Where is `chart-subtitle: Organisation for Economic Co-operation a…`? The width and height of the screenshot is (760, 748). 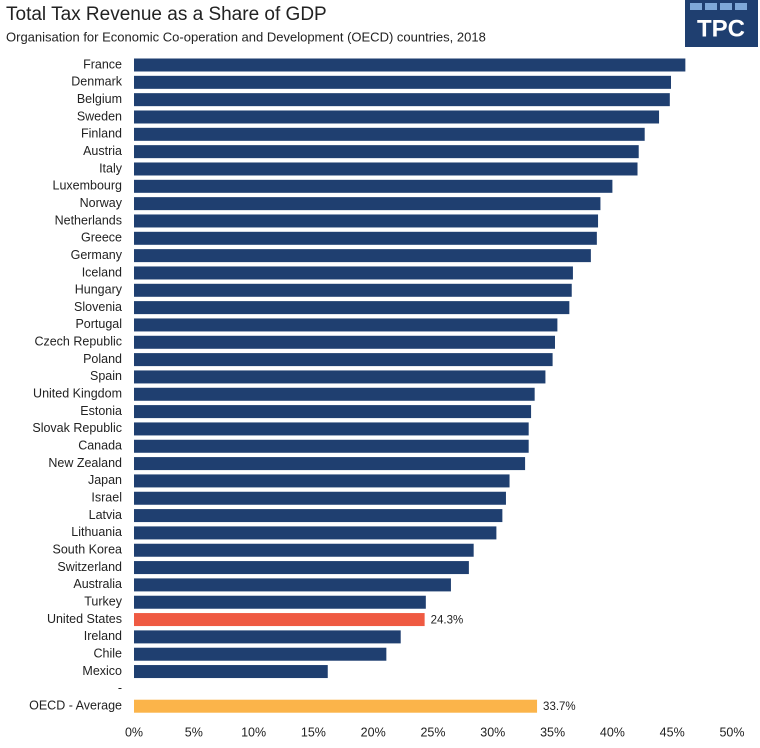
chart-subtitle: Organisation for Economic Co-operation a… is located at coordinates (246, 36).